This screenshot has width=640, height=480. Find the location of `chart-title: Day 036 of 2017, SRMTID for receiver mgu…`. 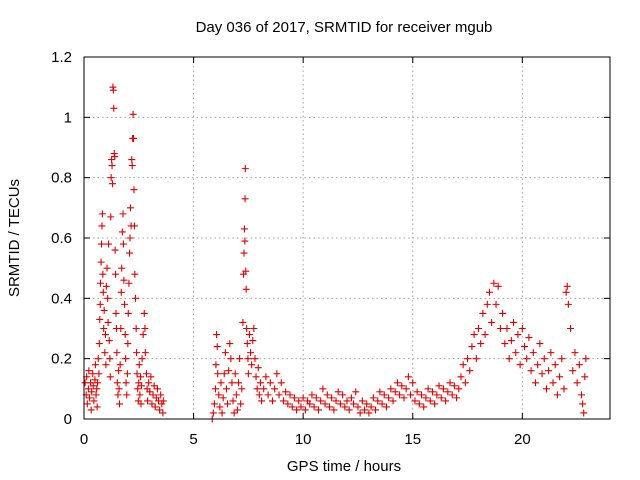

chart-title: Day 036 of 2017, SRMTID for receiver mgu… is located at coordinates (344, 27).